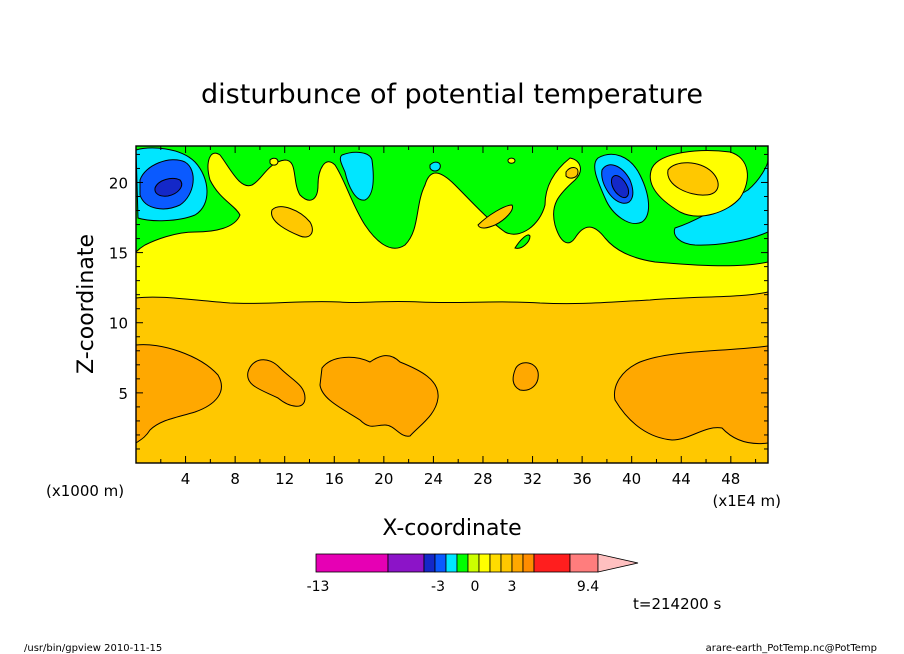 Image resolution: width=904 pixels, height=654 pixels. Describe the element at coordinates (588, 587) in the screenshot. I see `colorbar-label: 9.4` at that location.